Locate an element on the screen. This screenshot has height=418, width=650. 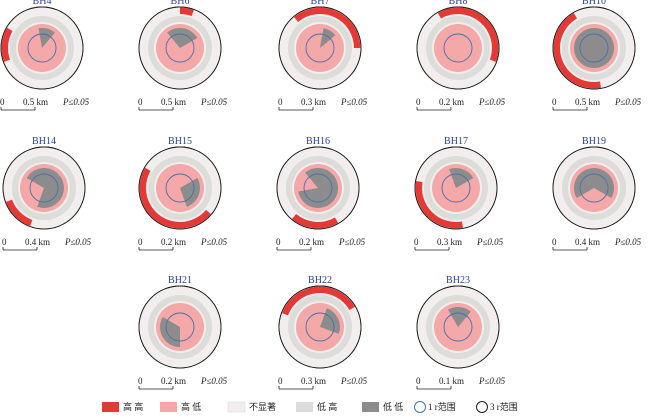
panel-bh10: BH10 0 0.5 km P≤0.05 is located at coordinates (597, 55).